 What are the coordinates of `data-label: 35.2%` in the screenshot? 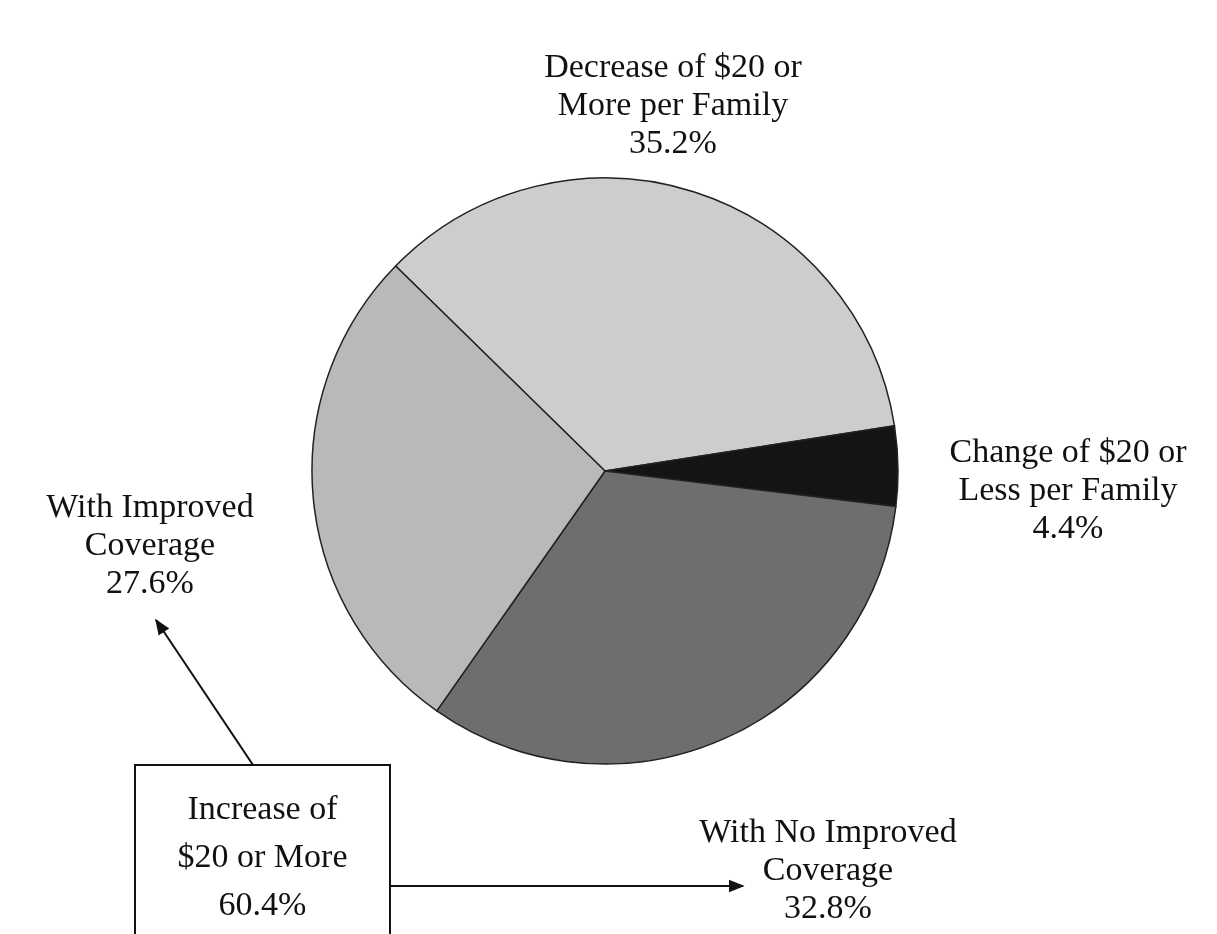 It's located at (673, 141).